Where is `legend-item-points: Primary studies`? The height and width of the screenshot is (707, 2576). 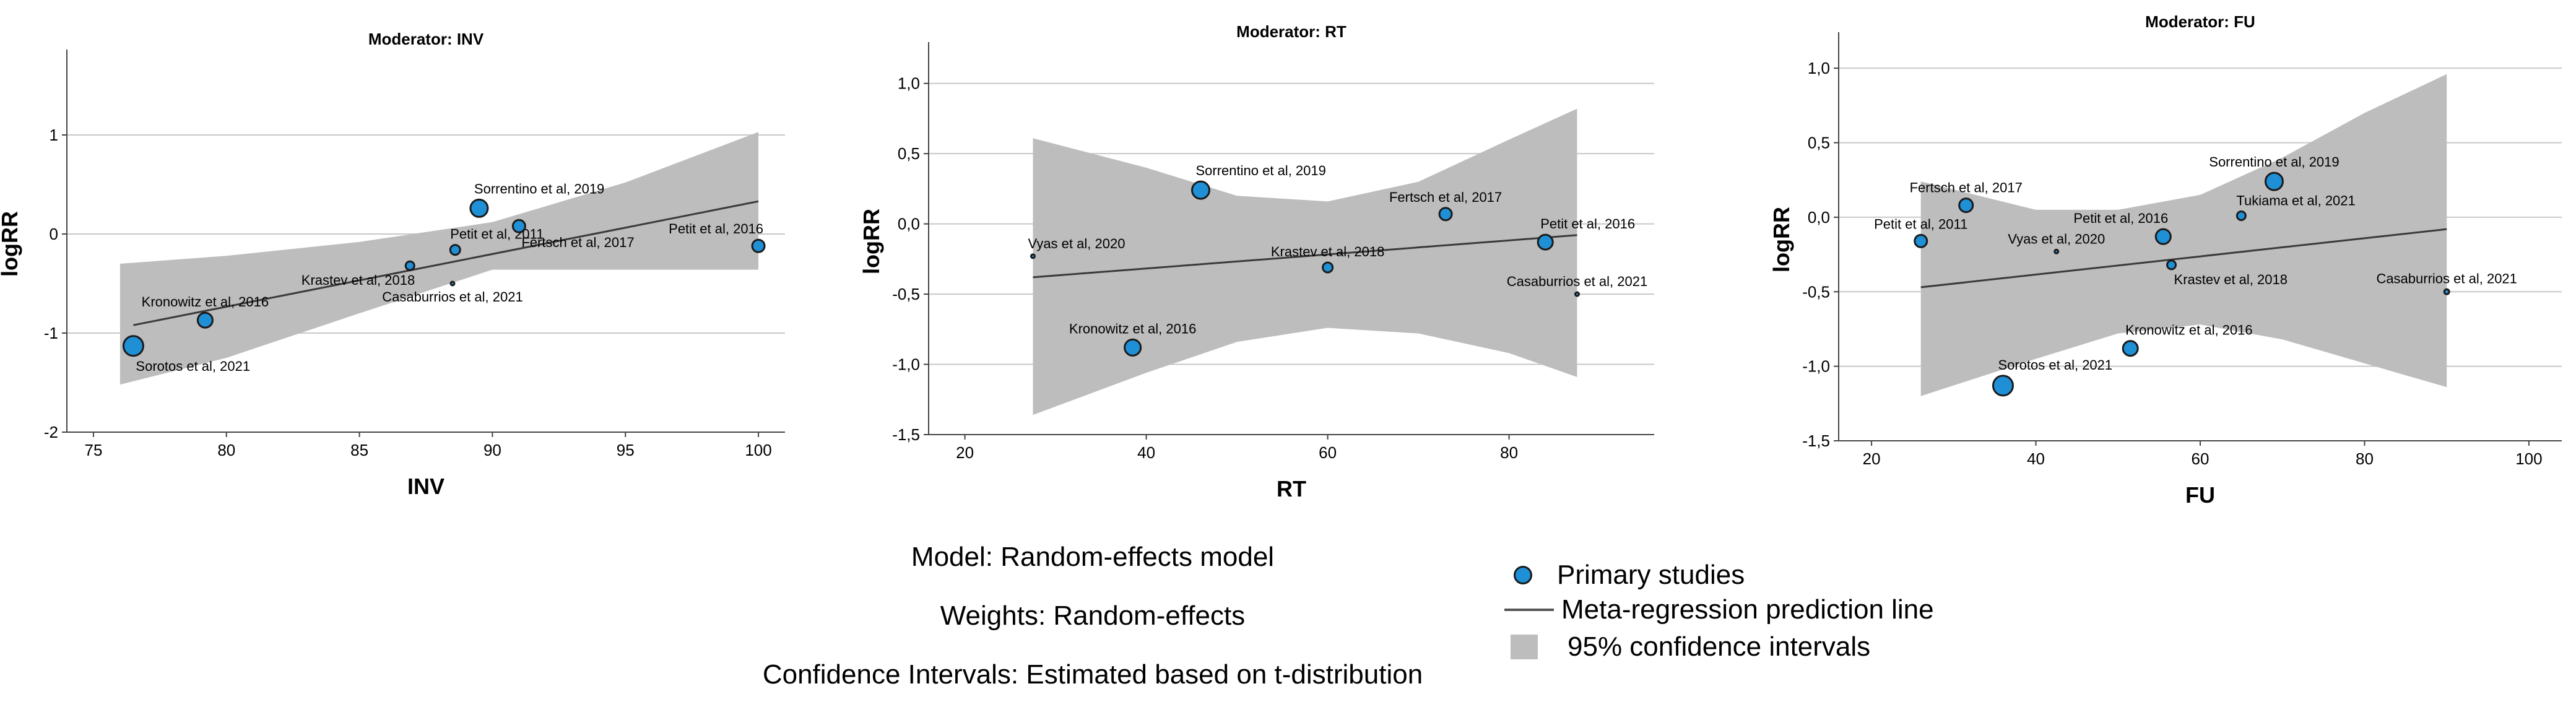 legend-item-points: Primary studies is located at coordinates (1628, 575).